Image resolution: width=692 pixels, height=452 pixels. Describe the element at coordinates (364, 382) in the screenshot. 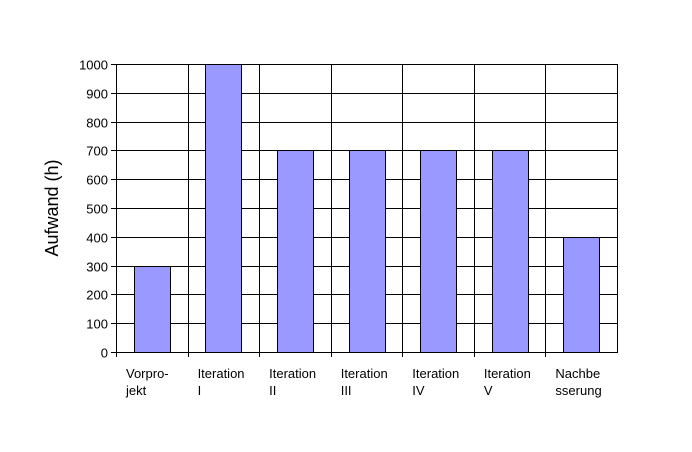

I see `x-tick-label: Iteration III` at that location.